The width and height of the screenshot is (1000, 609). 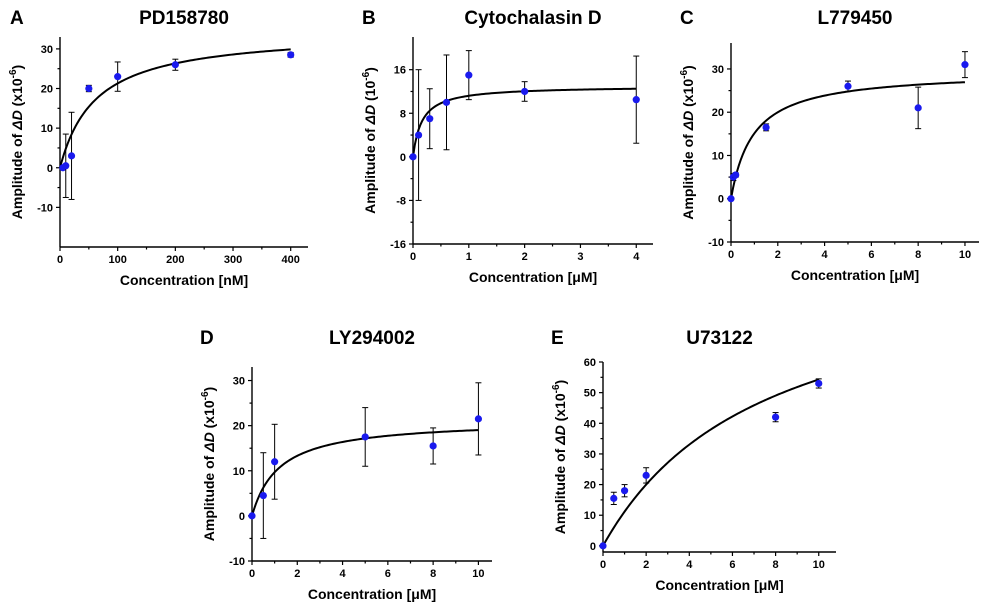 What do you see at coordinates (184, 18) in the screenshot?
I see `chart-title: PD158780` at bounding box center [184, 18].